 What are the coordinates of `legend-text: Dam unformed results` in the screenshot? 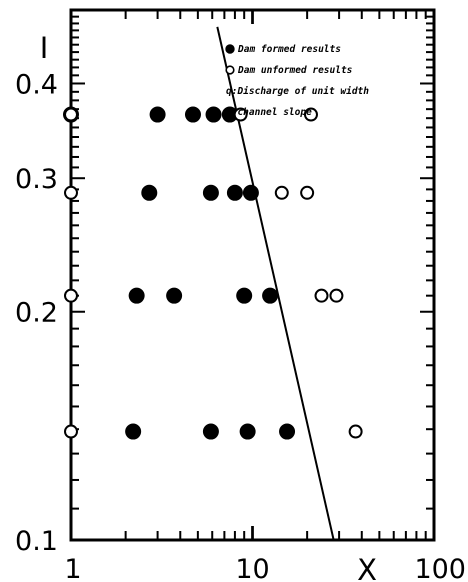 It's located at (295, 70).